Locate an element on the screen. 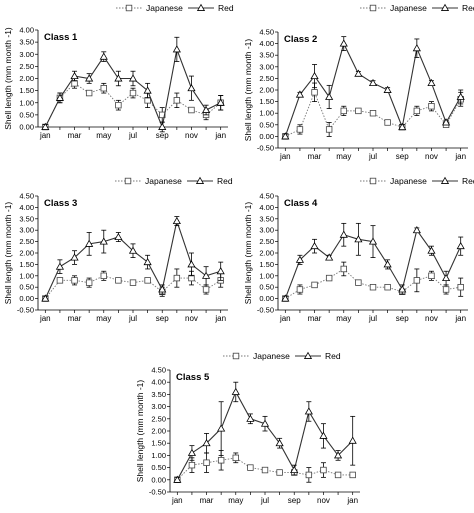 The image size is (474, 513). chart-title: Class 2 is located at coordinates (300, 39).